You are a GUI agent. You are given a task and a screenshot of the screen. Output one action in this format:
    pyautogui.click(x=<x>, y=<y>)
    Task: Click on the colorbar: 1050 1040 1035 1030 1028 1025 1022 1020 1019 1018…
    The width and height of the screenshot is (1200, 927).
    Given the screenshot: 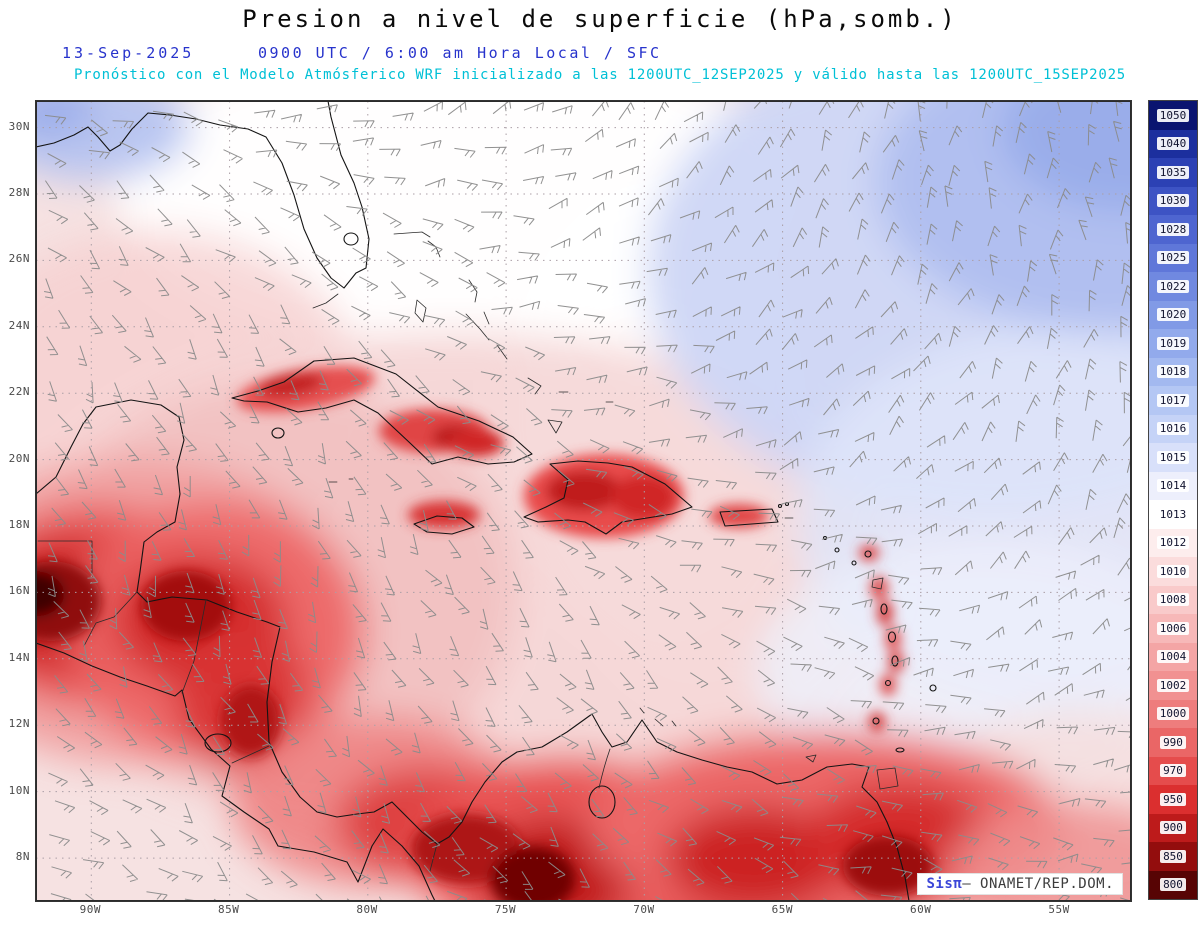 What is the action you would take?
    pyautogui.click(x=1173, y=500)
    